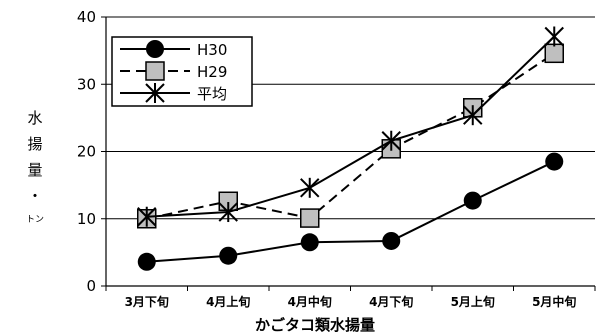  I want to click on legend-label: H29, so click(212, 72).